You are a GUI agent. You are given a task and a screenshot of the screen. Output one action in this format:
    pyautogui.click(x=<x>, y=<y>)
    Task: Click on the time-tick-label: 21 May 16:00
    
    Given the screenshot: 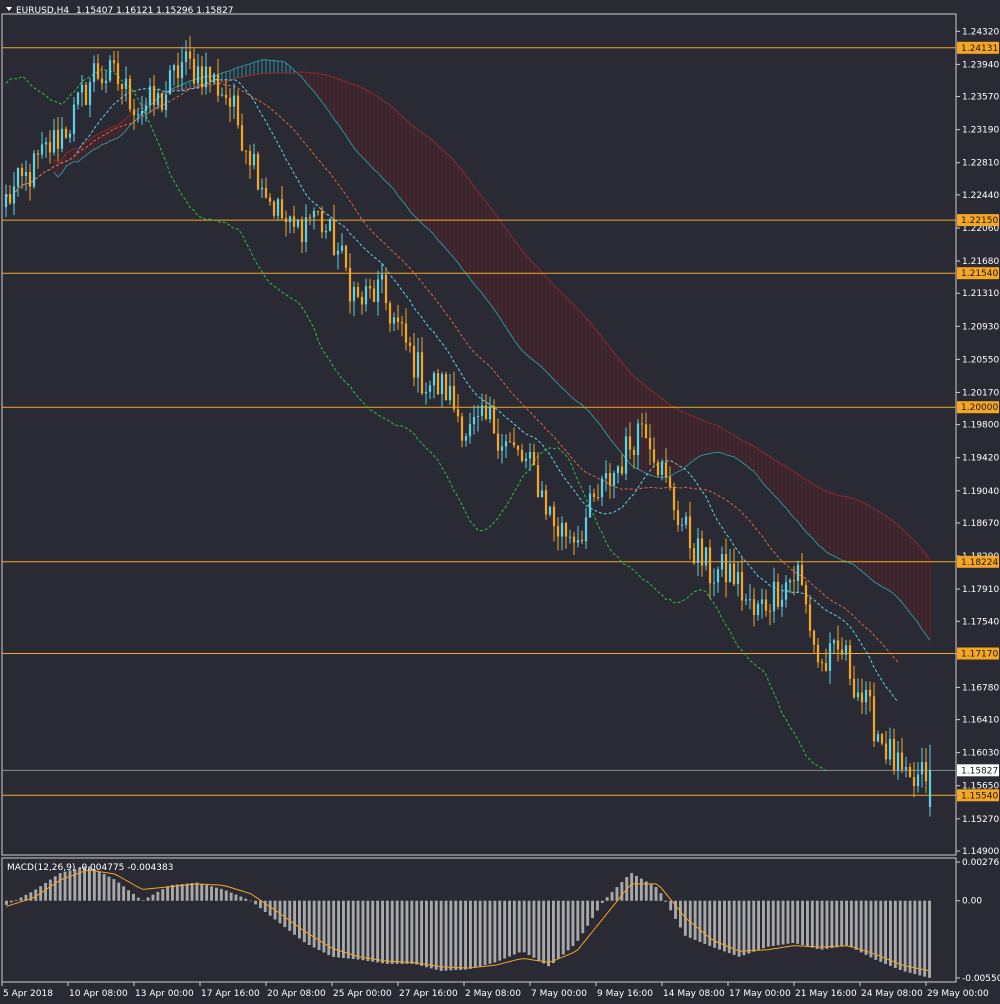 What is the action you would take?
    pyautogui.click(x=826, y=994)
    